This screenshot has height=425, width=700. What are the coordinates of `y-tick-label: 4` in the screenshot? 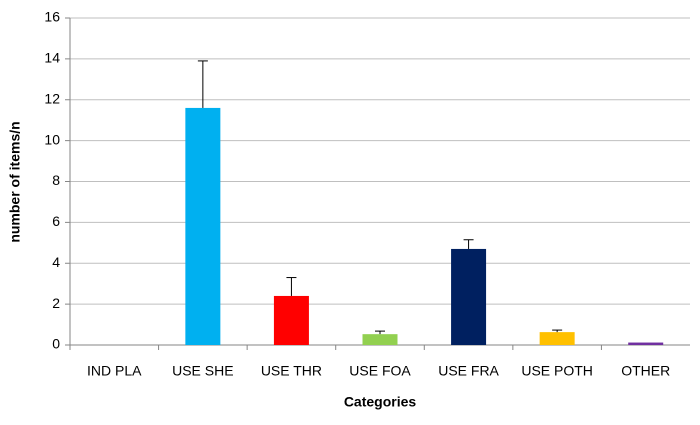 It's located at (56, 262).